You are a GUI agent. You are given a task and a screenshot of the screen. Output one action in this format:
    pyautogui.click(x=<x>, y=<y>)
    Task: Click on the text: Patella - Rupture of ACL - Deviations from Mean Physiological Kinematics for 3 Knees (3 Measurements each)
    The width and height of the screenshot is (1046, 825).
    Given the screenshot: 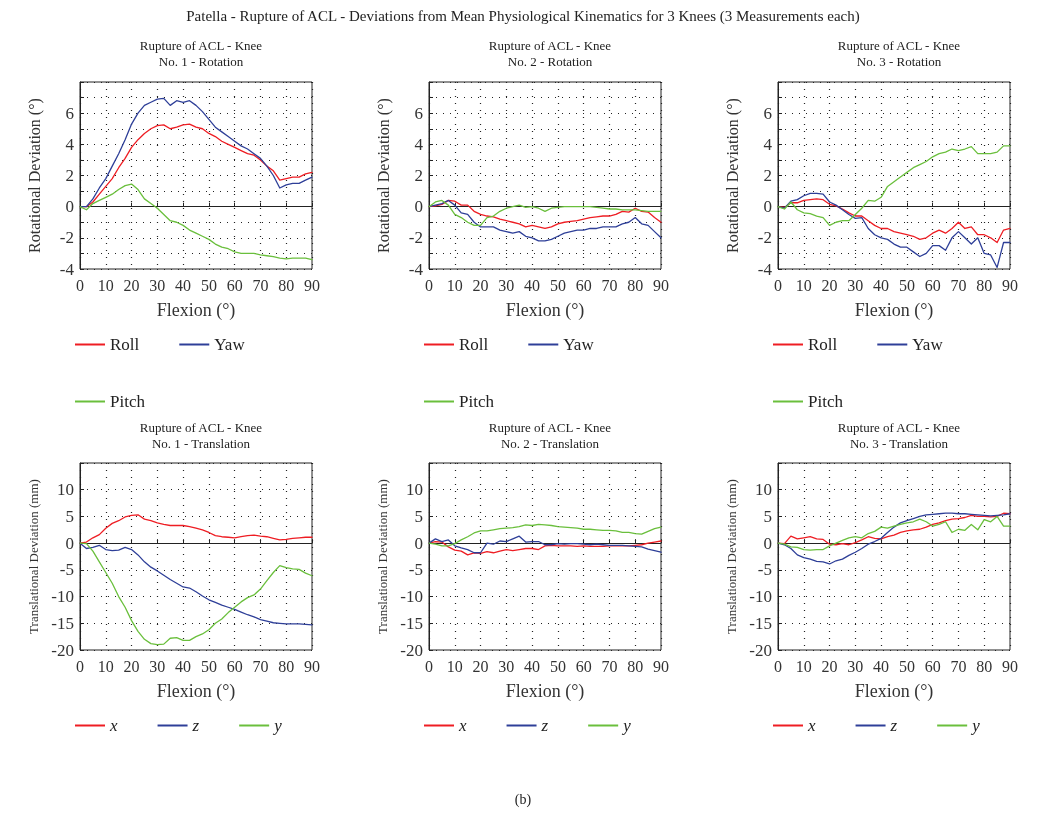 What is the action you would take?
    pyautogui.click(x=523, y=16)
    